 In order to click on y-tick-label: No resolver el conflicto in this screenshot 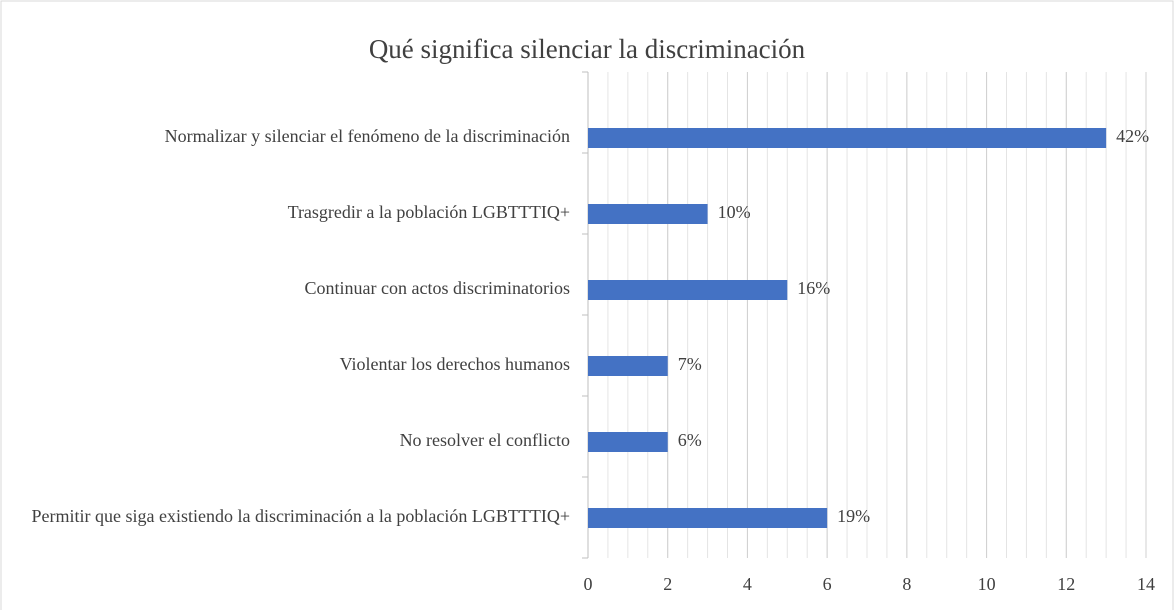, I will do `click(485, 440)`.